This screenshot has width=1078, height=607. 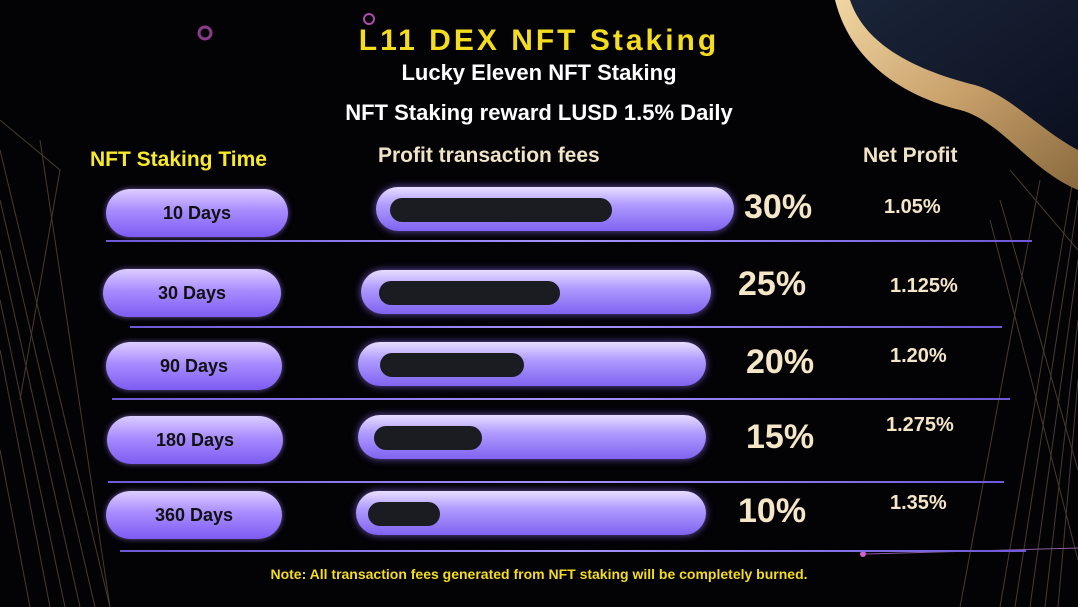 What do you see at coordinates (194, 515) in the screenshot?
I see `period-pill-360-days: 360 Days` at bounding box center [194, 515].